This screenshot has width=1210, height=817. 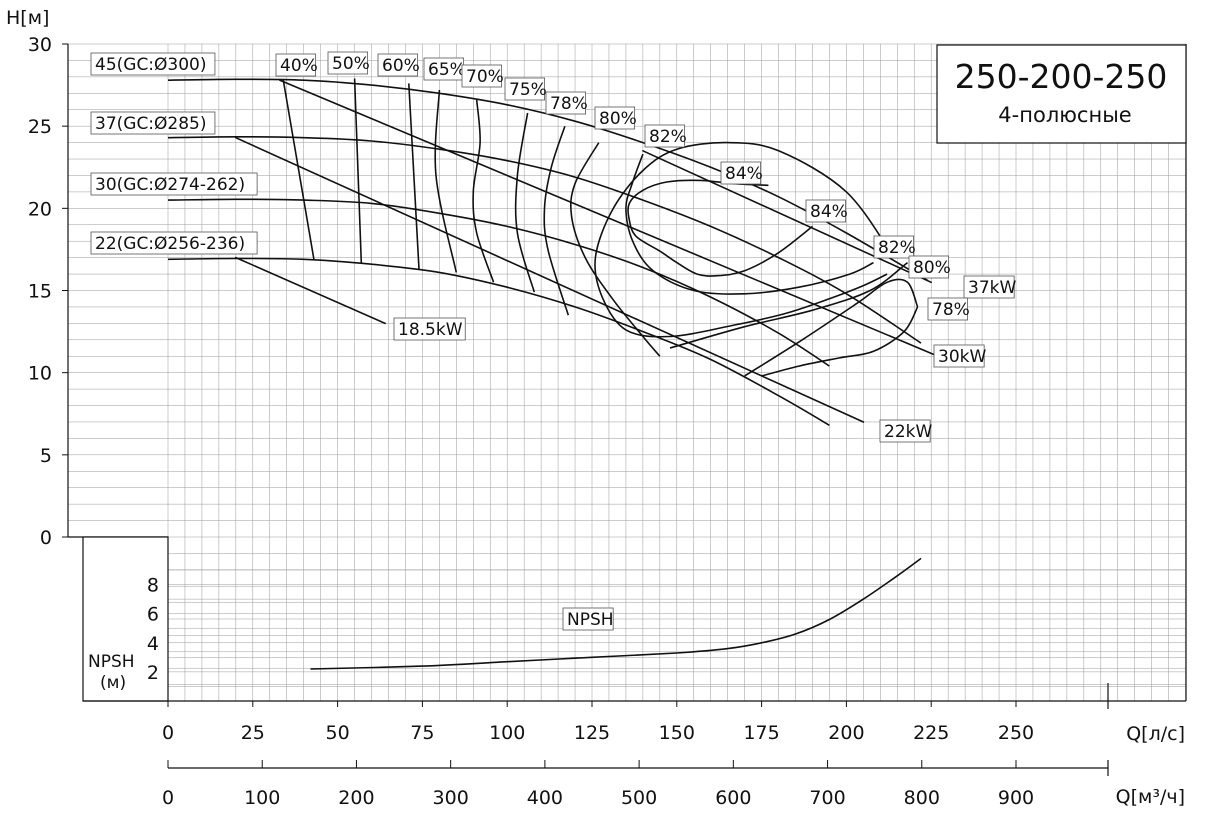 I want to click on efficiency-label: 70%, so click(x=482, y=76).